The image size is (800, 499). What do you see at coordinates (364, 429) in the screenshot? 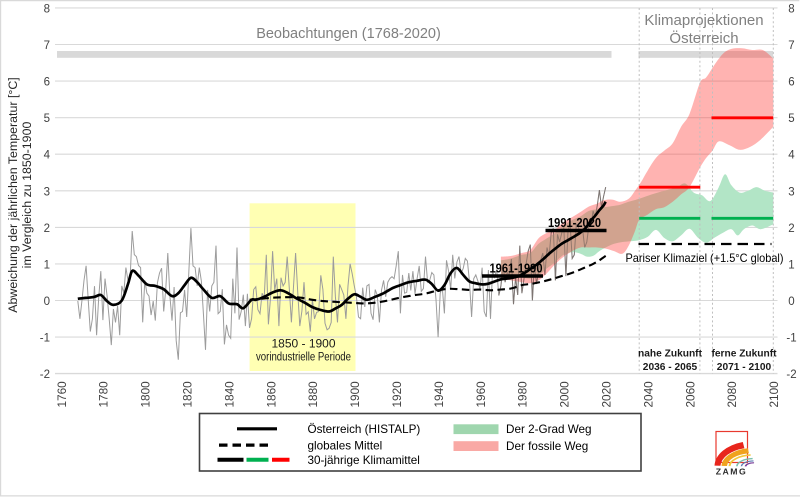
I see `svg-text: Österreich (HISTALP)` at bounding box center [364, 429].